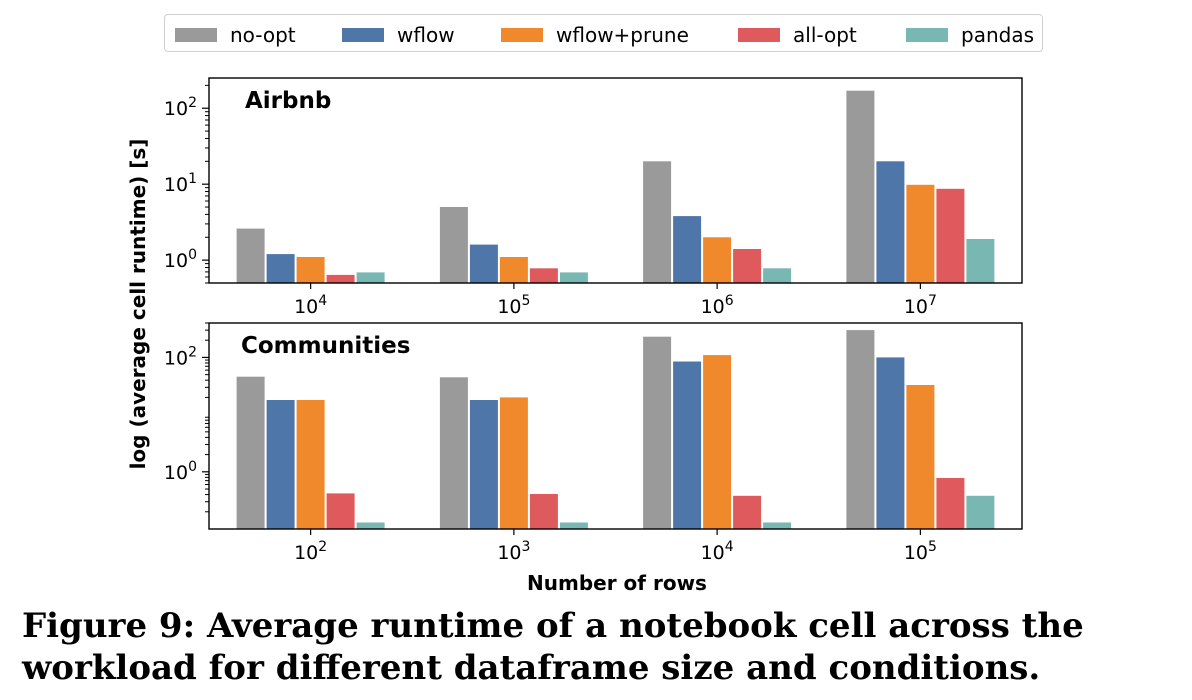 This screenshot has height=700, width=1192. I want to click on y-tick-label: 101, so click(180, 183).